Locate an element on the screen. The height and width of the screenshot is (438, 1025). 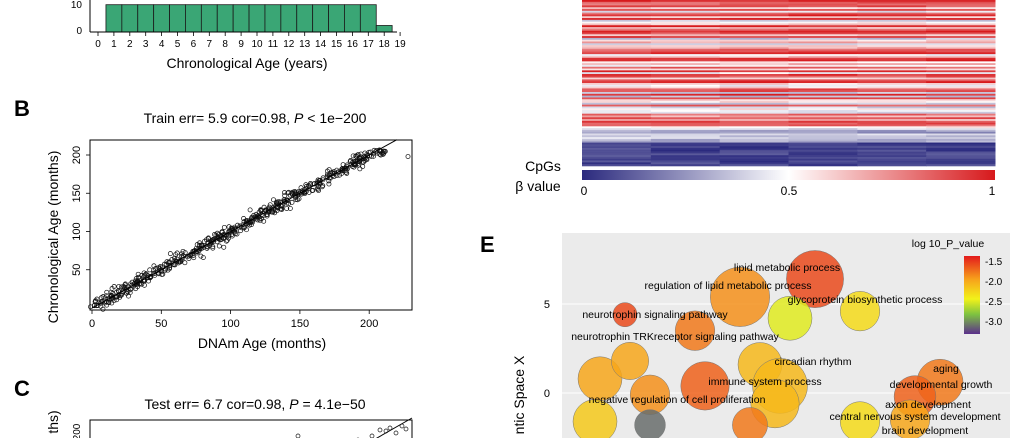
panel-e-letter: E is located at coordinates (487, 244).